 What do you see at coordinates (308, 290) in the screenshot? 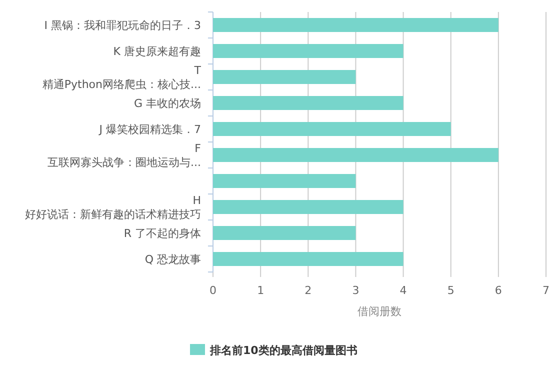
I see `x-tick-label: 2` at bounding box center [308, 290].